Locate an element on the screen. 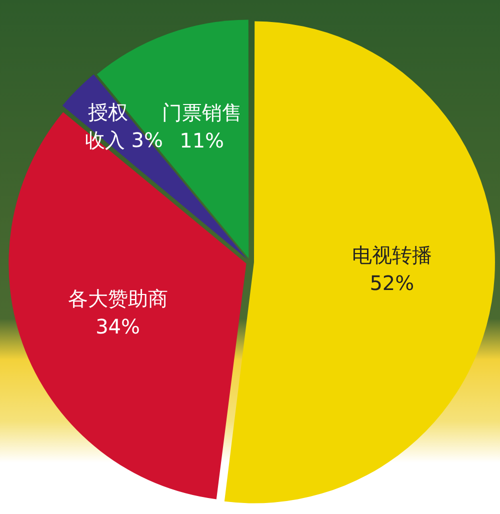 This screenshot has height=514, width=500. data-label: 11% is located at coordinates (202, 140).